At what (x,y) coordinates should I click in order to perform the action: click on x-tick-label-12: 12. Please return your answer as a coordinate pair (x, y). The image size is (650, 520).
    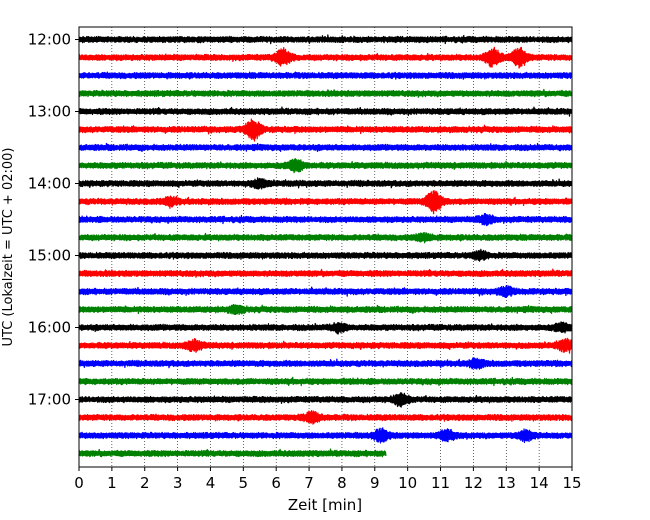
    Looking at the image, I should click on (473, 483).